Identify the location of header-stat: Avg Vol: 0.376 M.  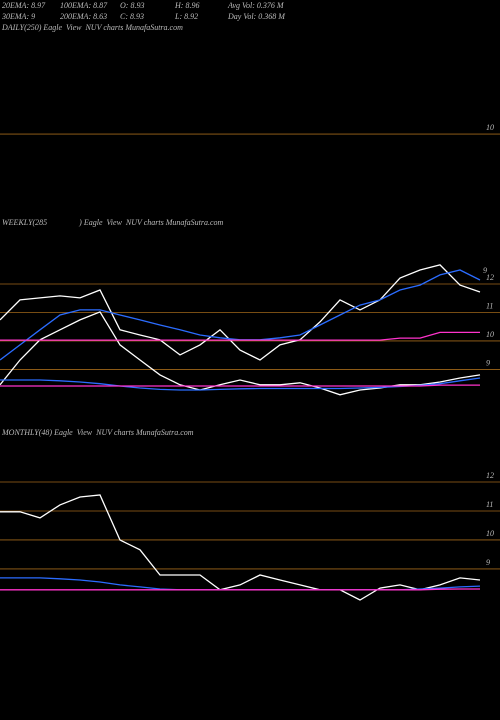
(256, 5).